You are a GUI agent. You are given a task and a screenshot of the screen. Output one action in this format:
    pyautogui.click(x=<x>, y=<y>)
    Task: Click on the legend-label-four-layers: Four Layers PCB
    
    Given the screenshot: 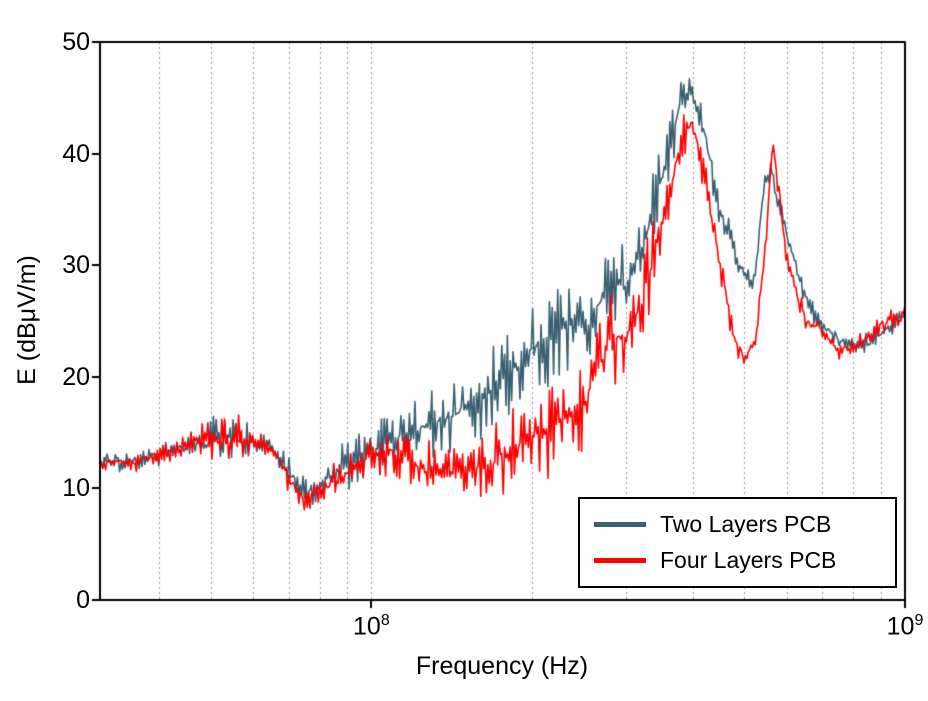 What is the action you would take?
    pyautogui.click(x=748, y=559)
    